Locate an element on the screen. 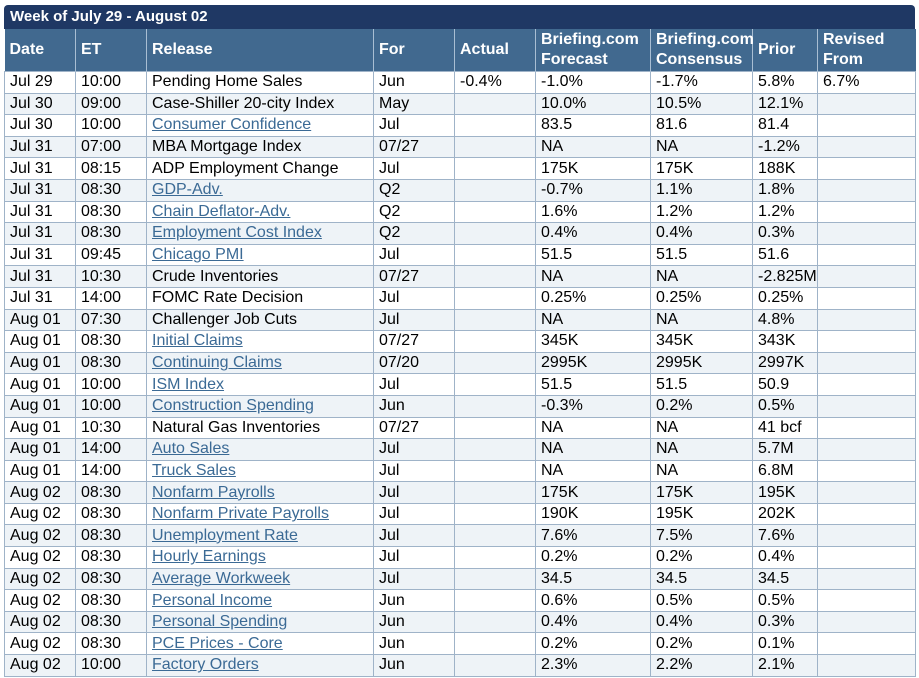 The width and height of the screenshot is (919, 678). cell-release: ISM Index is located at coordinates (260, 384).